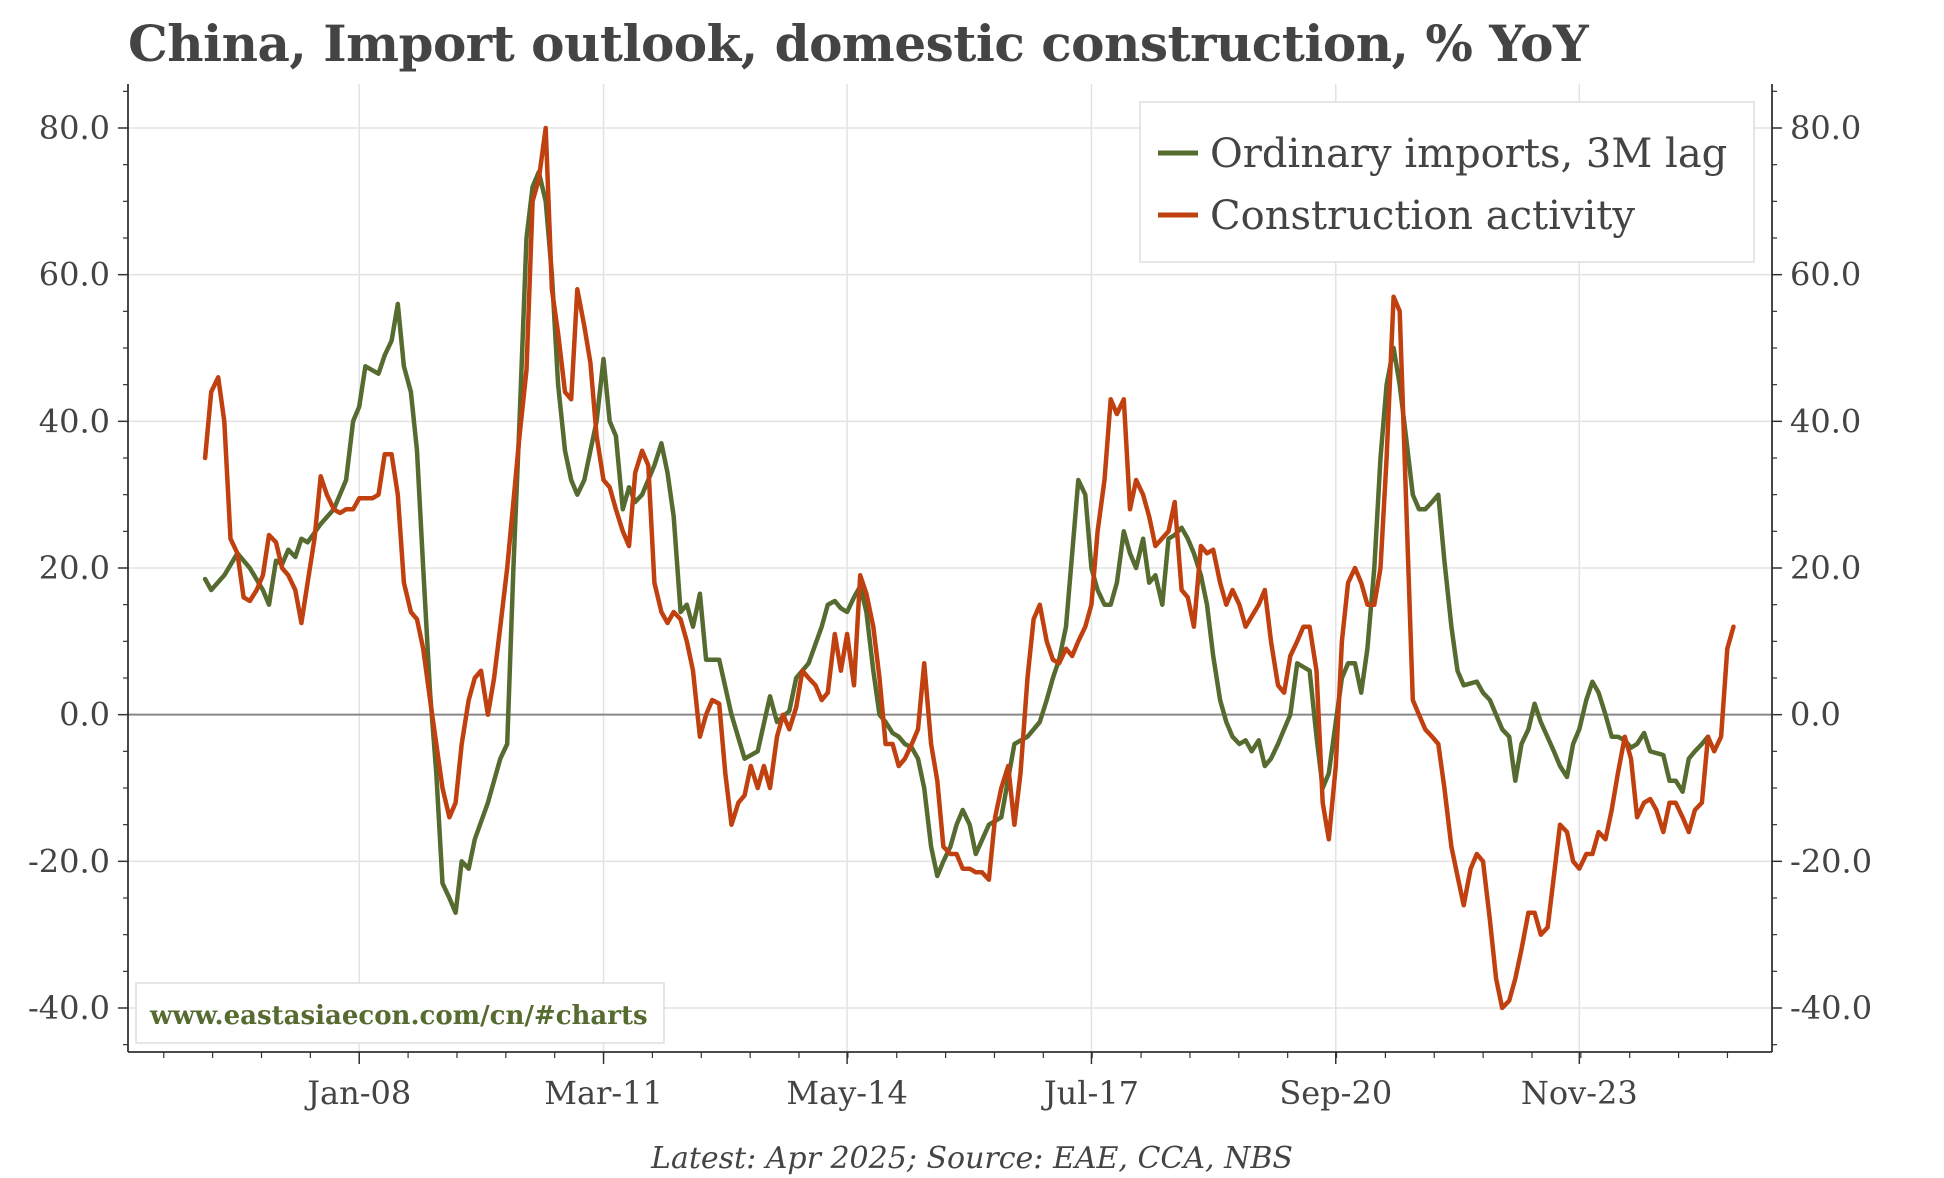 This screenshot has width=1944, height=1178. I want to click on y-tick-label-right: 20.0, so click(1825, 568).